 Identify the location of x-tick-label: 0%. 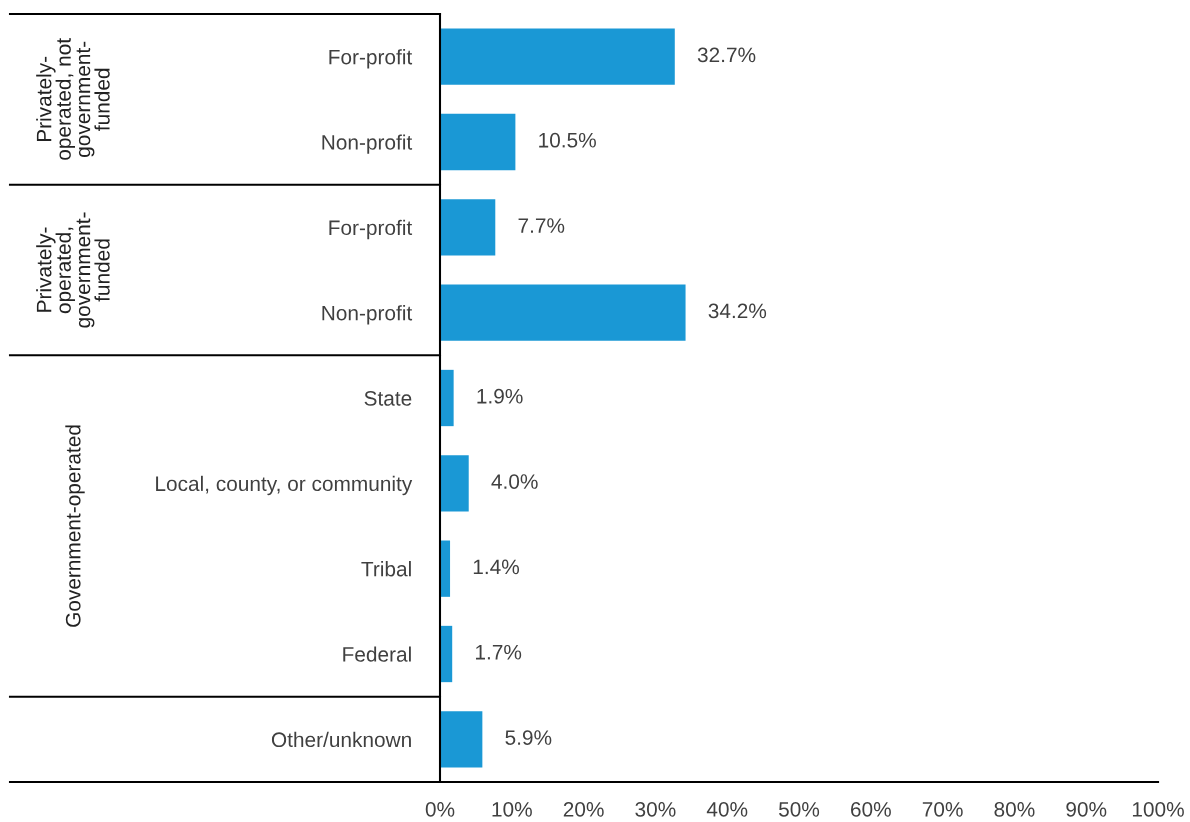
(440, 809).